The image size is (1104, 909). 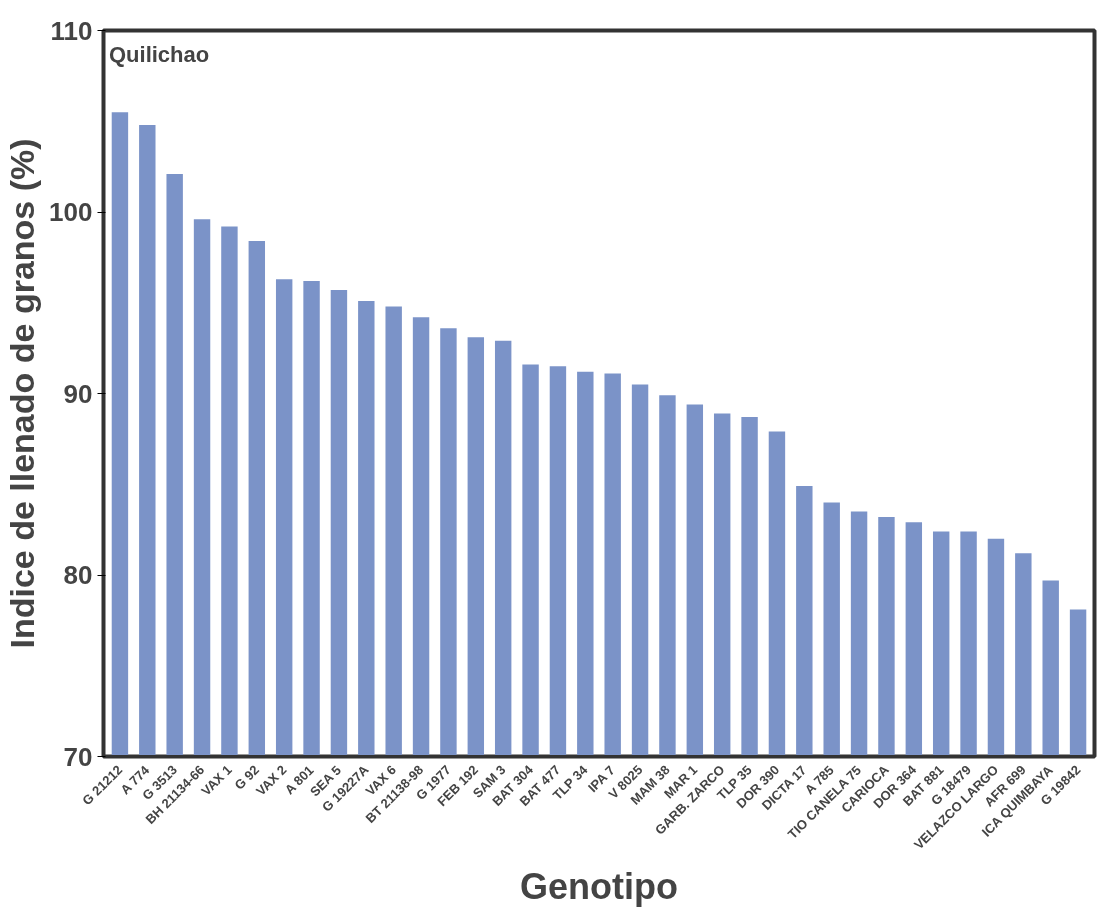 I want to click on y-tick-label: 110, so click(x=71, y=30).